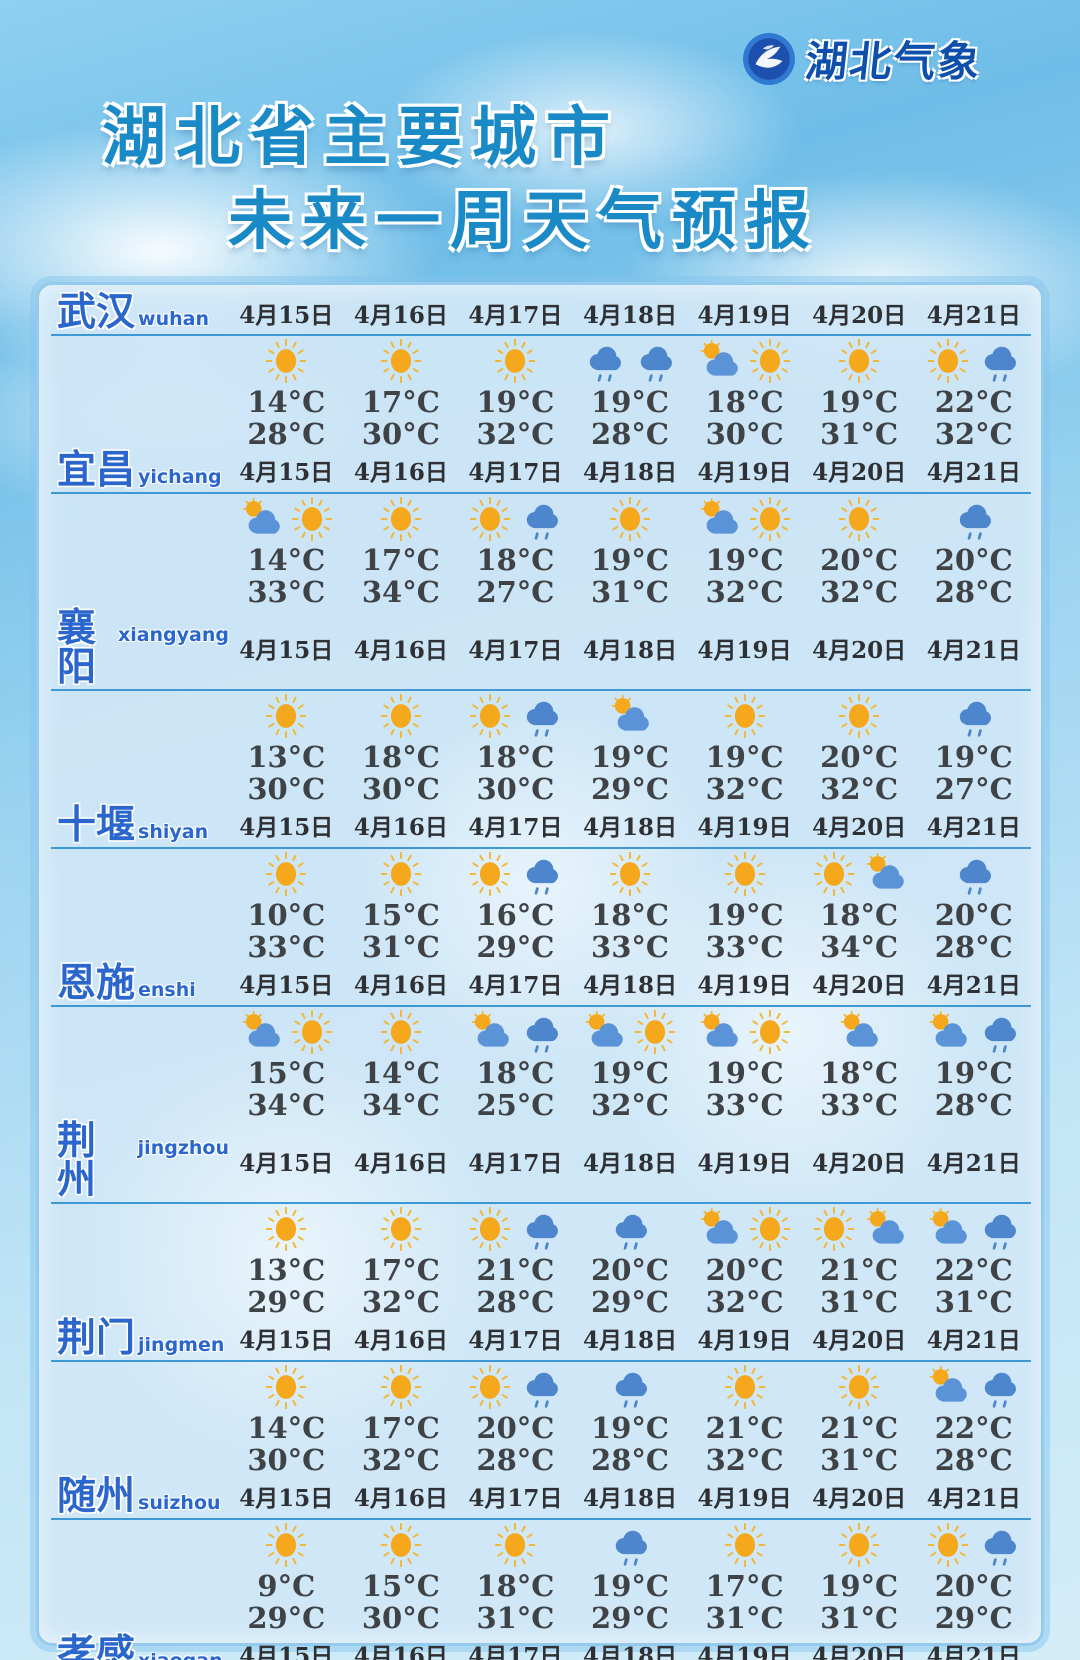 The image size is (1080, 1660). Describe the element at coordinates (140, 1647) in the screenshot. I see `city-label: 孝感xiaogan` at that location.